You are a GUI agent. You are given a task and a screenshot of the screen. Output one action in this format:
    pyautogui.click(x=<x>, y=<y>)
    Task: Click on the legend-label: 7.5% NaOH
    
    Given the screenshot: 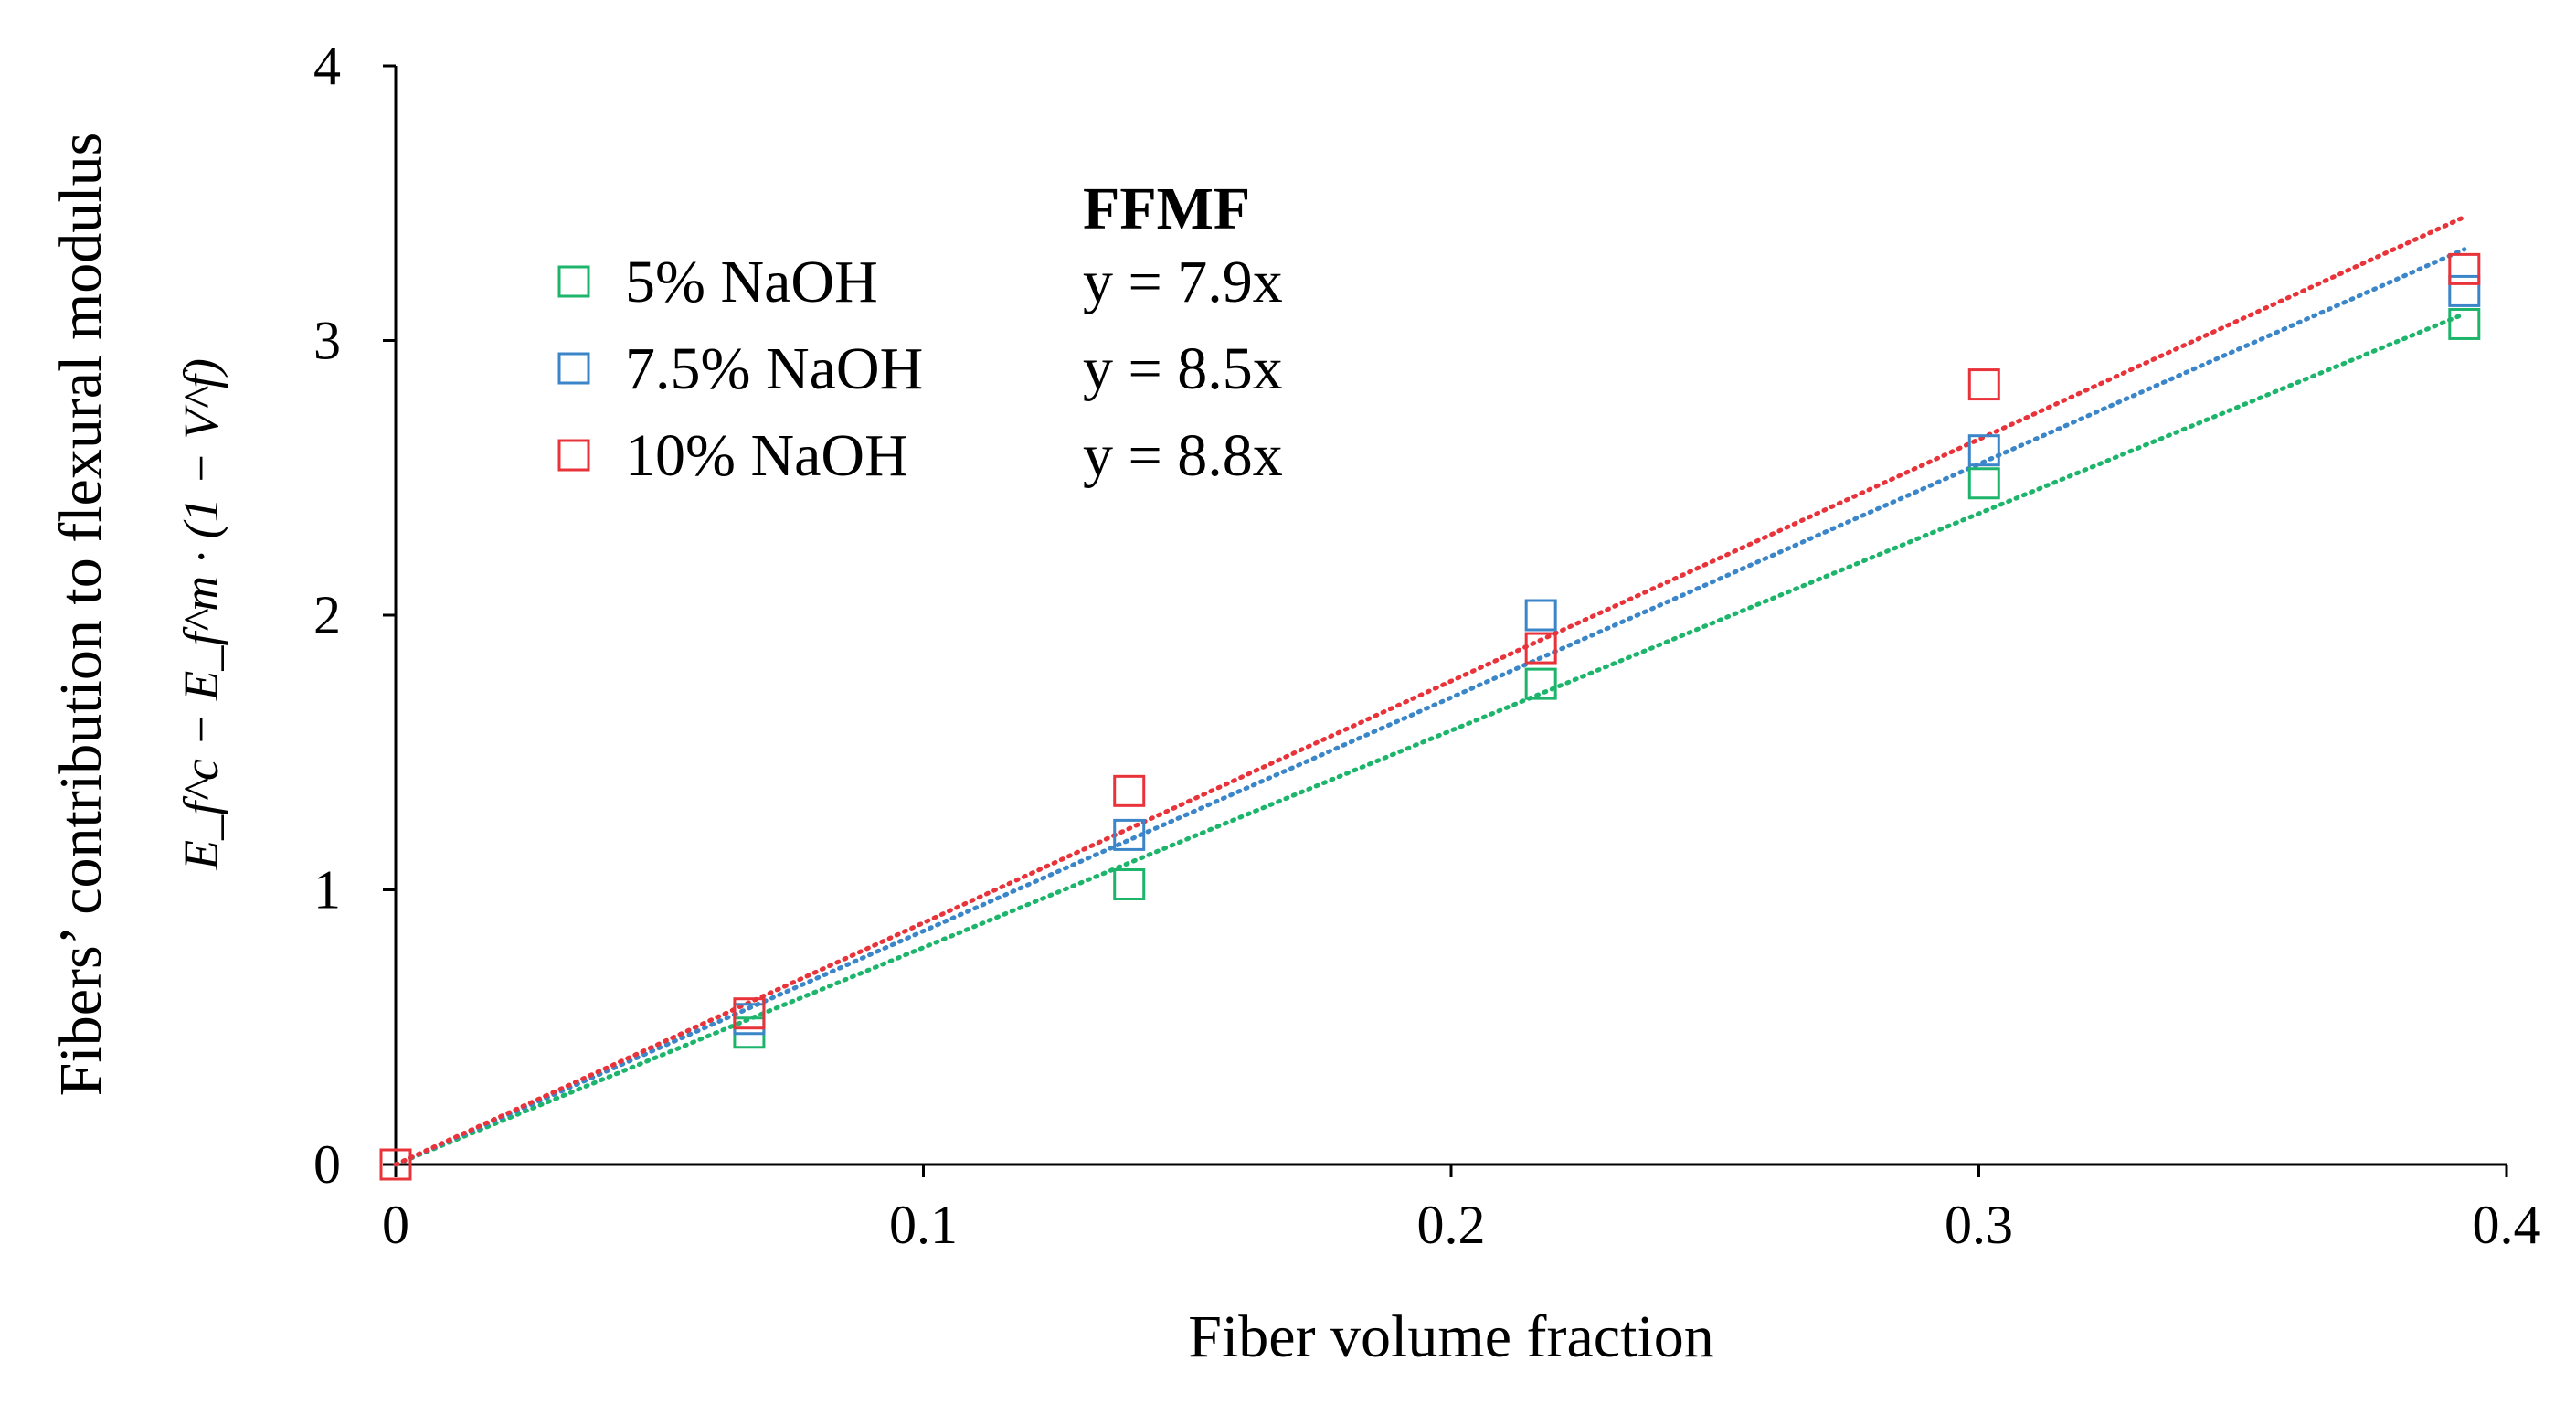 What is the action you would take?
    pyautogui.click(x=774, y=369)
    